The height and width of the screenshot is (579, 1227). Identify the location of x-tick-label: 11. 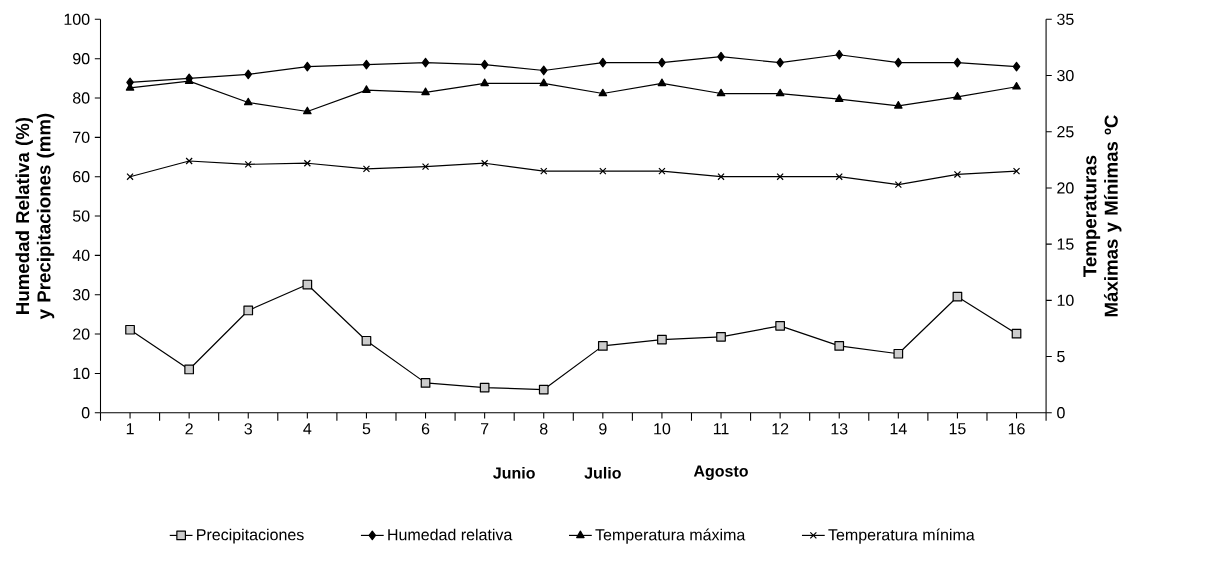
(721, 429).